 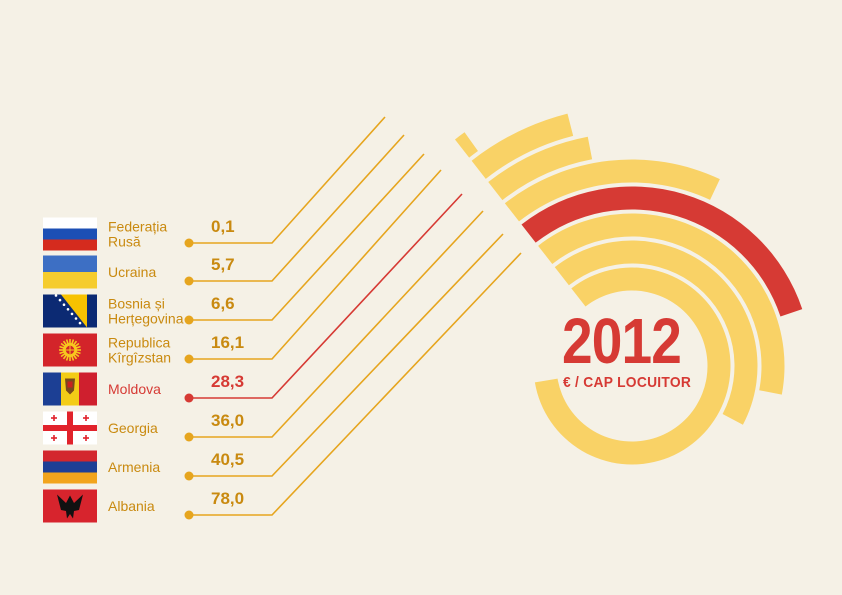 What do you see at coordinates (223, 226) in the screenshot?
I see `data-label: 0,1` at bounding box center [223, 226].